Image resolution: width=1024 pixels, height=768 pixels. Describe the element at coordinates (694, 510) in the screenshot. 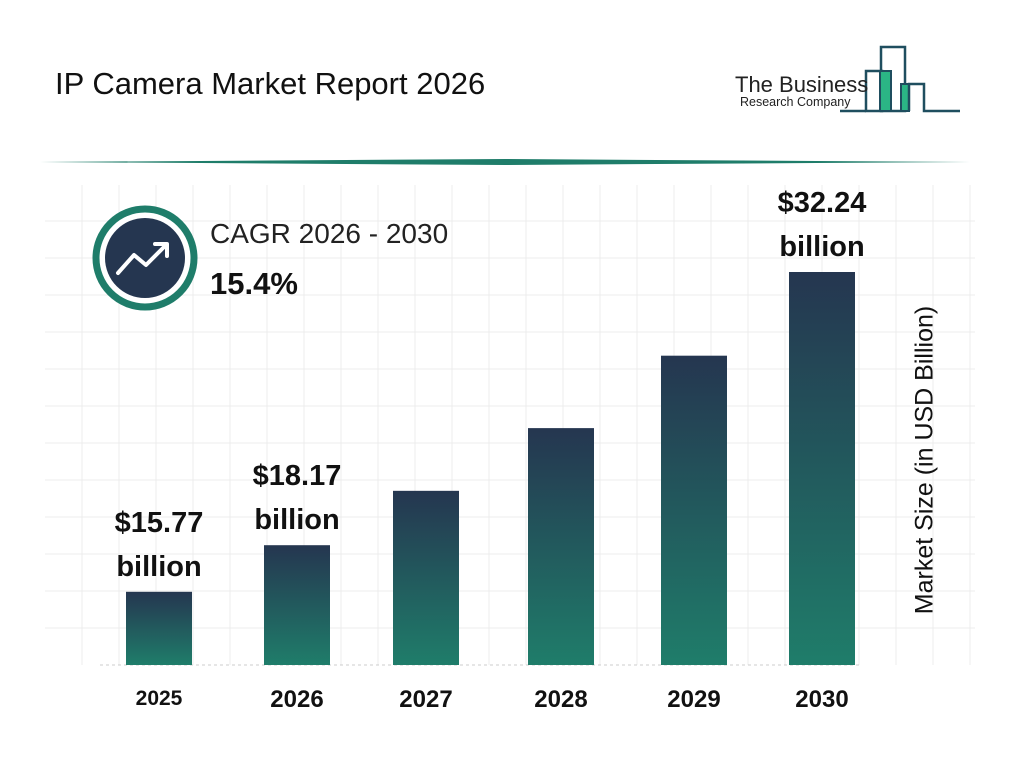

I see `bar-2029` at that location.